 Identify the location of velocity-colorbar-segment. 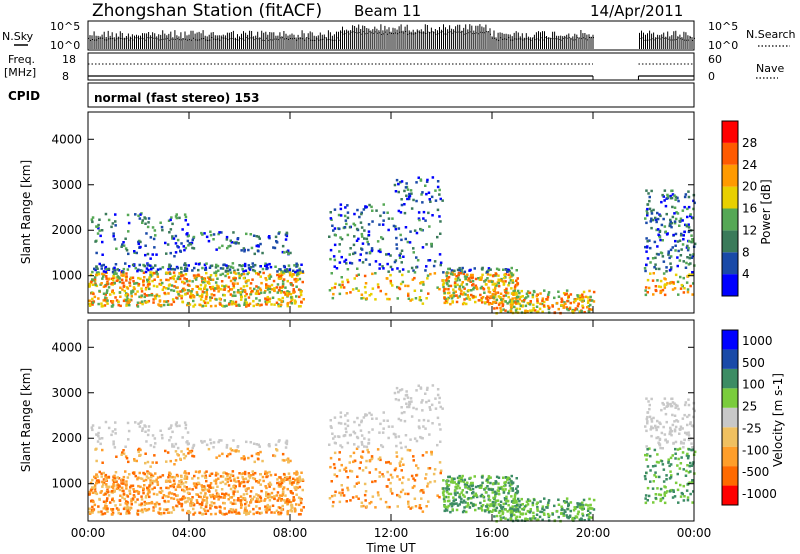
(730, 437).